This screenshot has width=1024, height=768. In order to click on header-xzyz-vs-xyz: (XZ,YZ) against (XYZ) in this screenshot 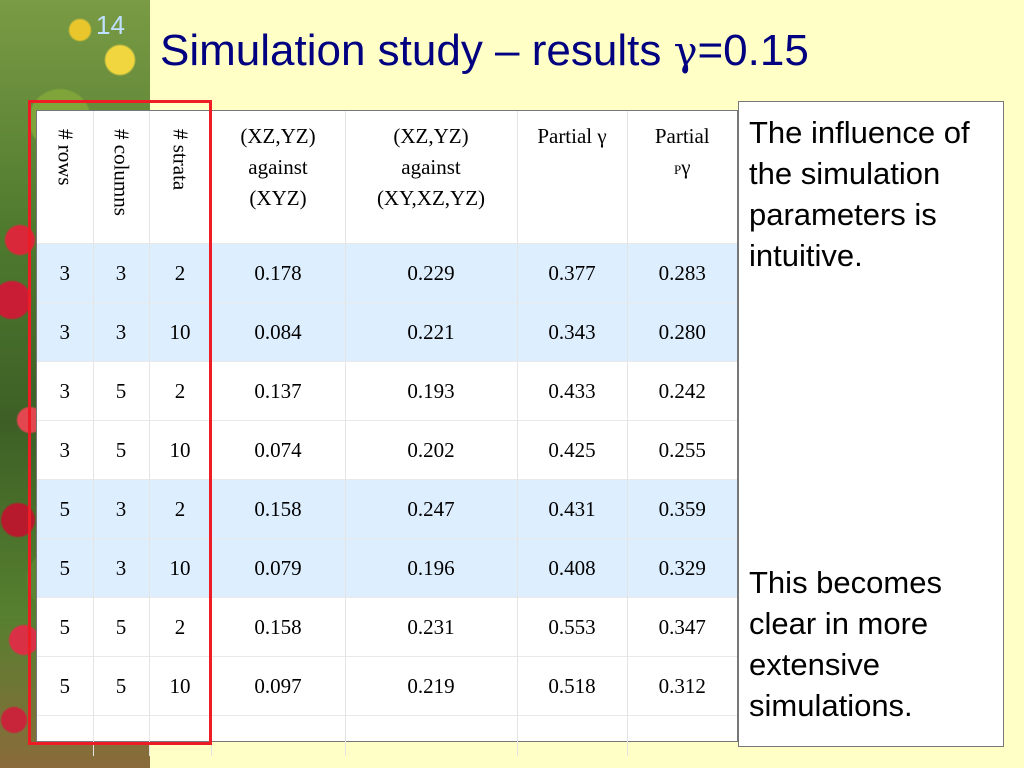, I will do `click(278, 177)`.